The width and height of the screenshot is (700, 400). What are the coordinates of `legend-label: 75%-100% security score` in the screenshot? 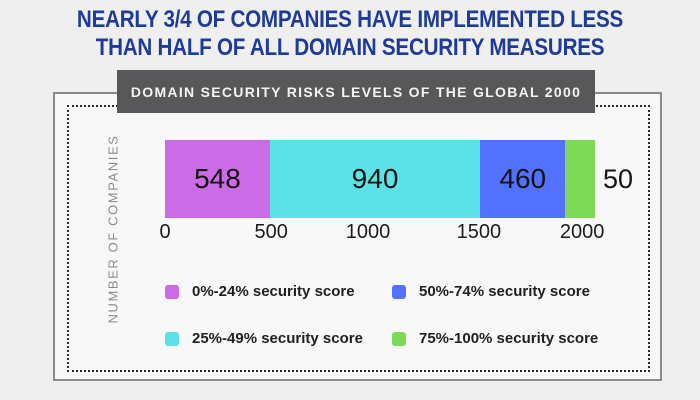 It's located at (509, 338).